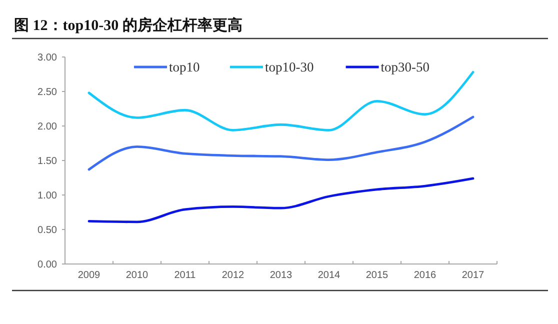  What do you see at coordinates (89, 275) in the screenshot?
I see `x-tick-label: 2009` at bounding box center [89, 275].